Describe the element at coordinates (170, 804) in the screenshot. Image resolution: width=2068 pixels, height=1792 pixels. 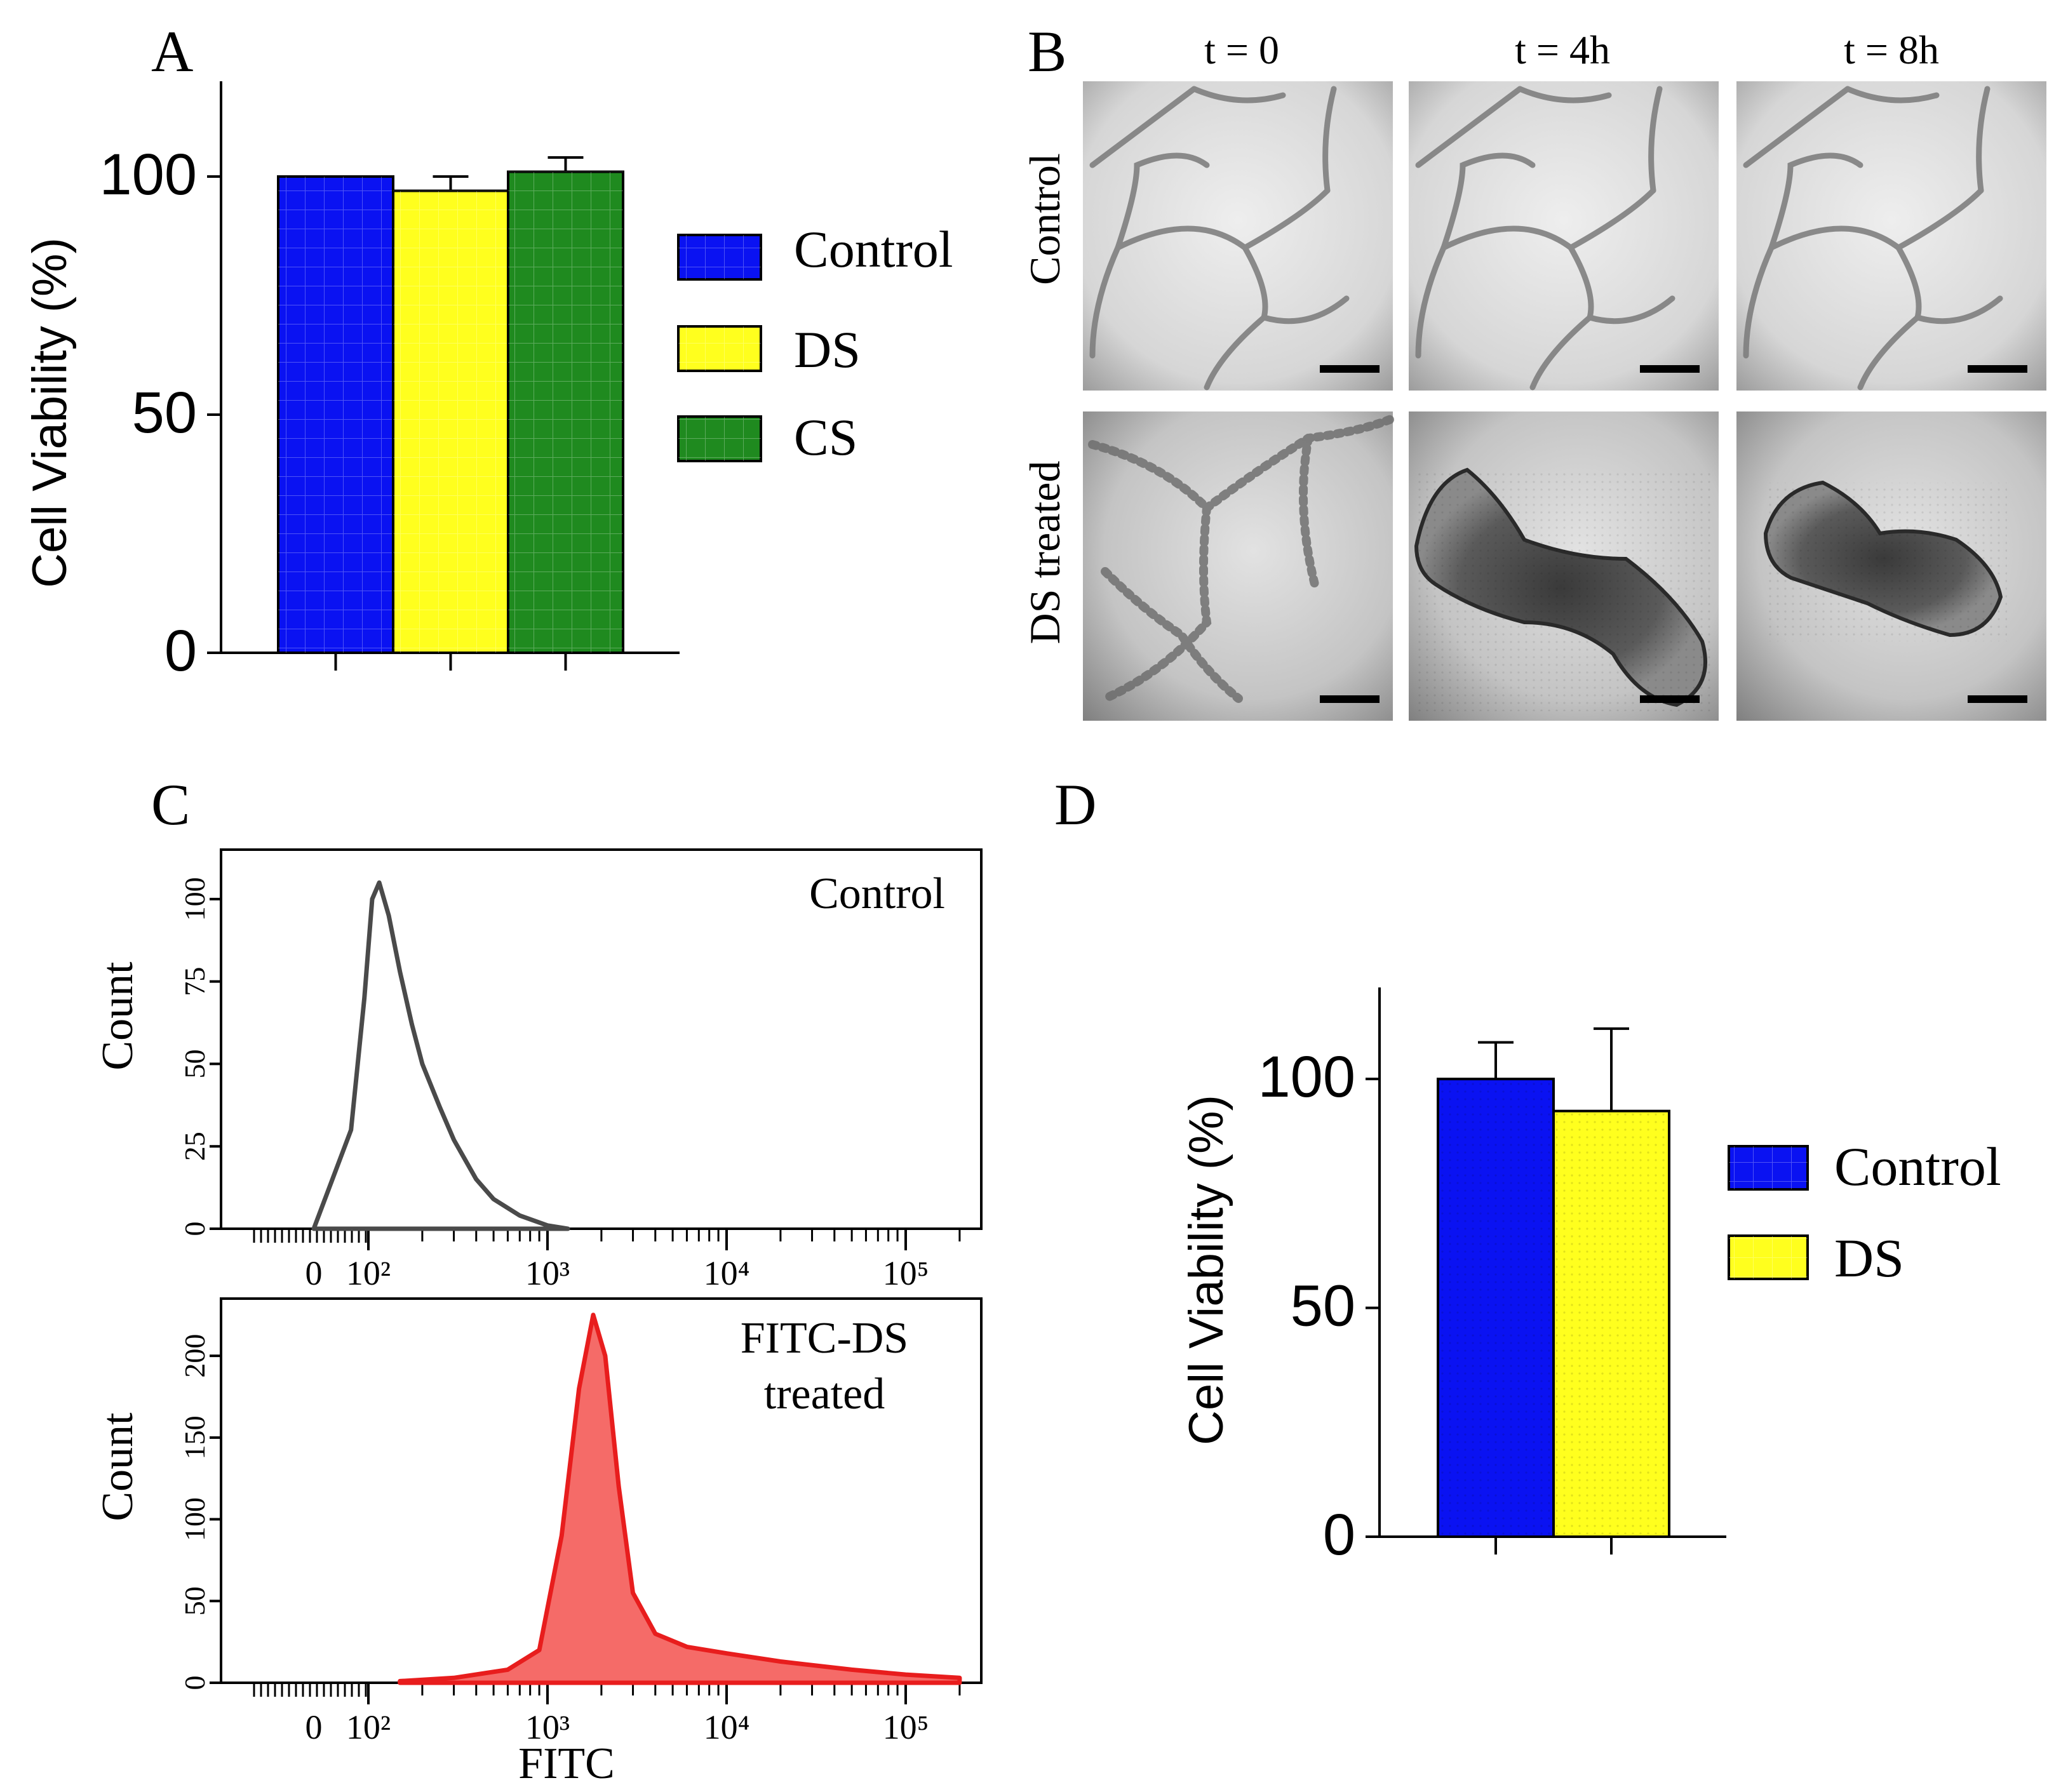
I see `panel-c-label: C` at that location.